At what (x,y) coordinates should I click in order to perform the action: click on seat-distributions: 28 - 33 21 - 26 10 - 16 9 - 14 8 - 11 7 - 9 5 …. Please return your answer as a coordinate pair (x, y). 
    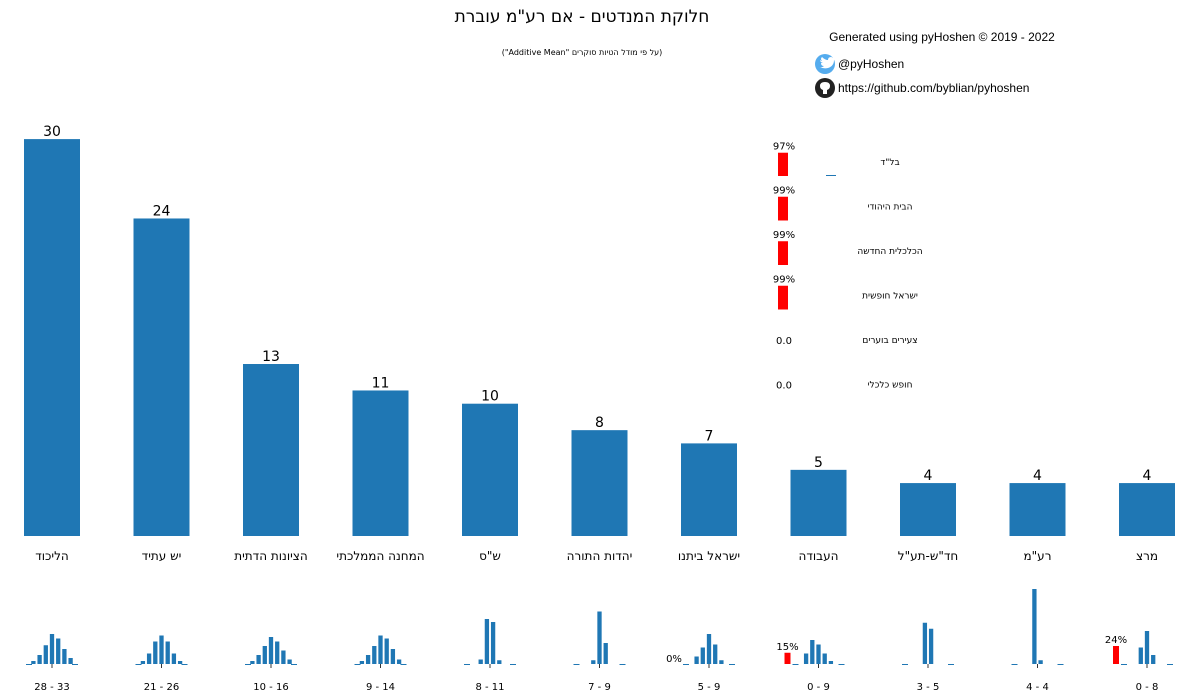
    Looking at the image, I should click on (599, 641).